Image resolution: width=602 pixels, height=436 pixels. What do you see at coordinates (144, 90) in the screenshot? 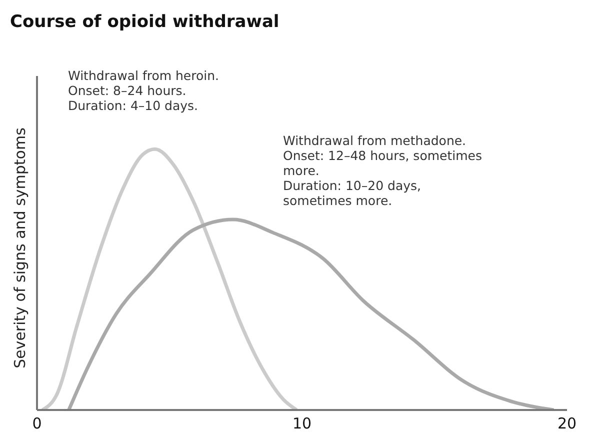
I see `text: Withdrawal from heroin. Onset: 8–24 hours. Duration: 4–10 days.` at bounding box center [144, 90].